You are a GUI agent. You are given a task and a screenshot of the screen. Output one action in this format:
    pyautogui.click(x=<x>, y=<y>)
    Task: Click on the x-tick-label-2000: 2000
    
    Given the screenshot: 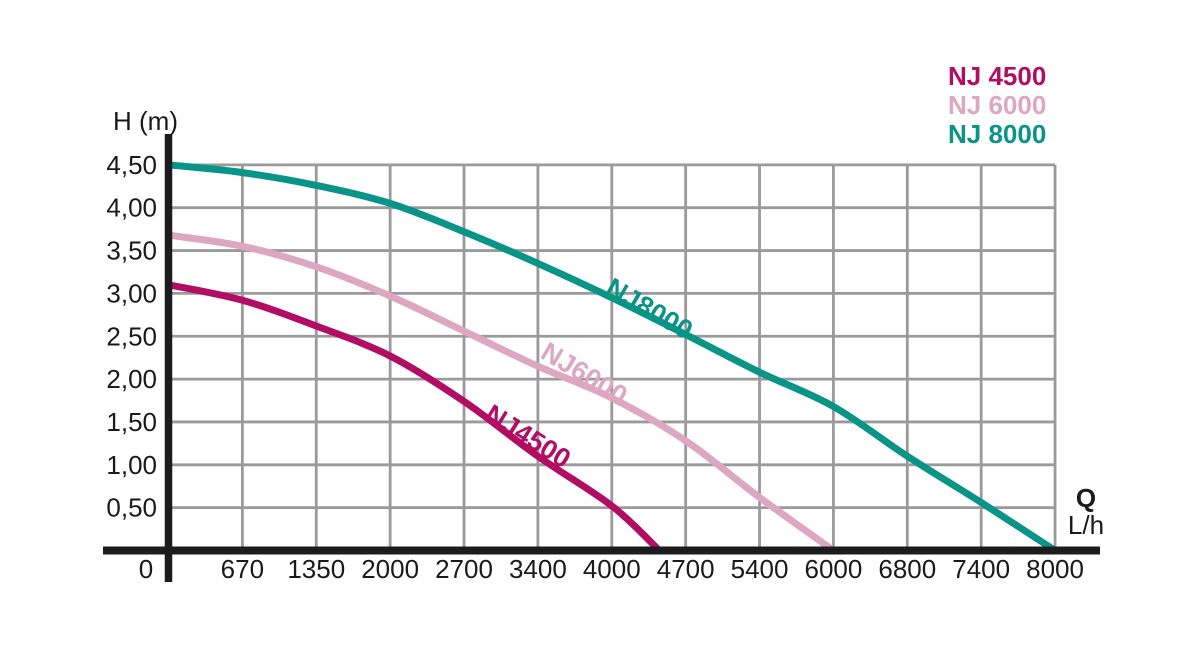 What is the action you would take?
    pyautogui.click(x=390, y=569)
    